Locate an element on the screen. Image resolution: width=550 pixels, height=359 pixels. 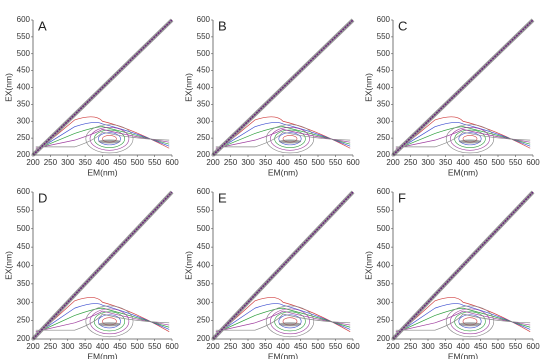
panel-label: C is located at coordinates (402, 25).